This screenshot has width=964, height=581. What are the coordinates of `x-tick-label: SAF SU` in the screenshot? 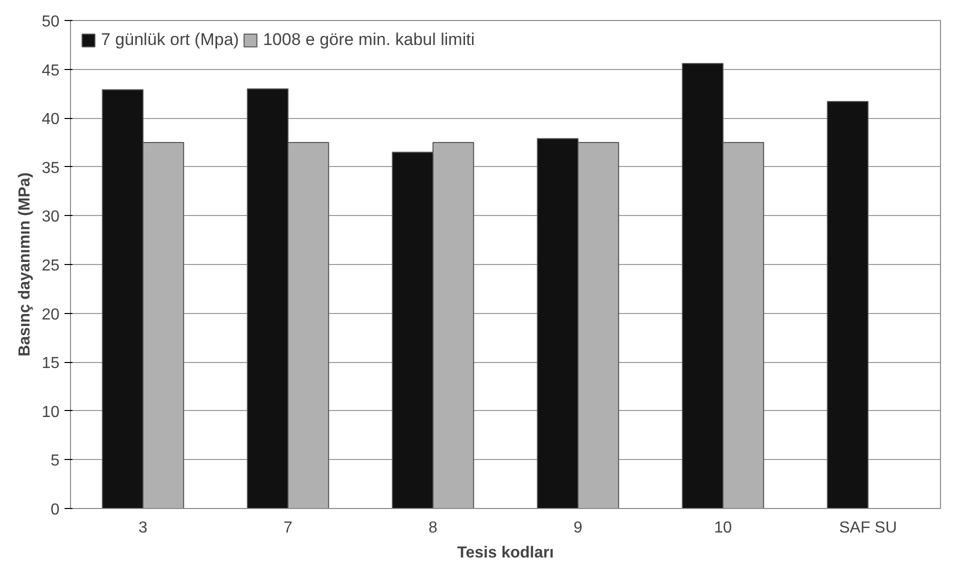 It's located at (868, 528).